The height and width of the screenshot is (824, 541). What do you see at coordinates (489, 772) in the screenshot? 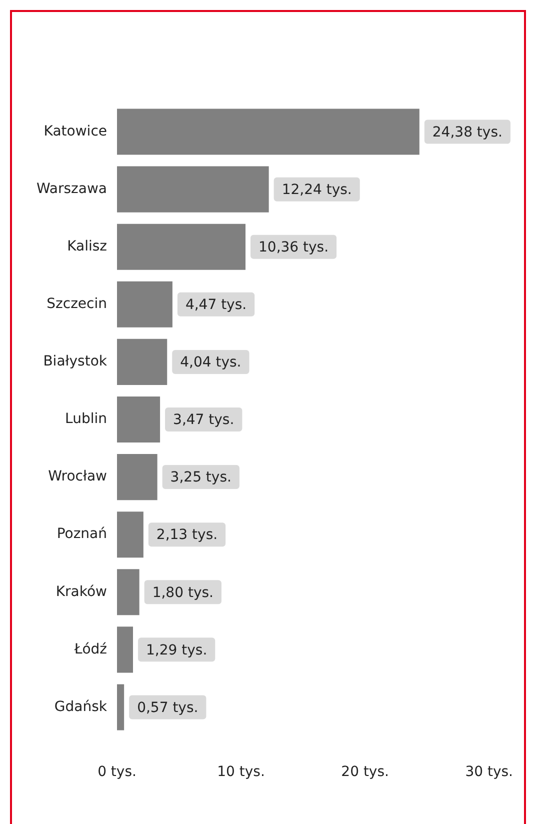
I see `x-tick-label: 30 tys.` at bounding box center [489, 772].